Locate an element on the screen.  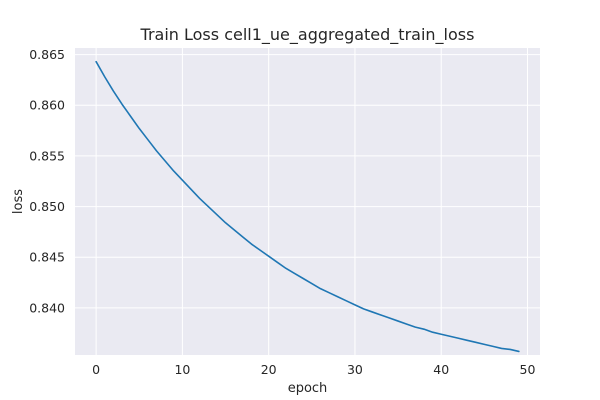
x-tick-label: 40 is located at coordinates (441, 369).